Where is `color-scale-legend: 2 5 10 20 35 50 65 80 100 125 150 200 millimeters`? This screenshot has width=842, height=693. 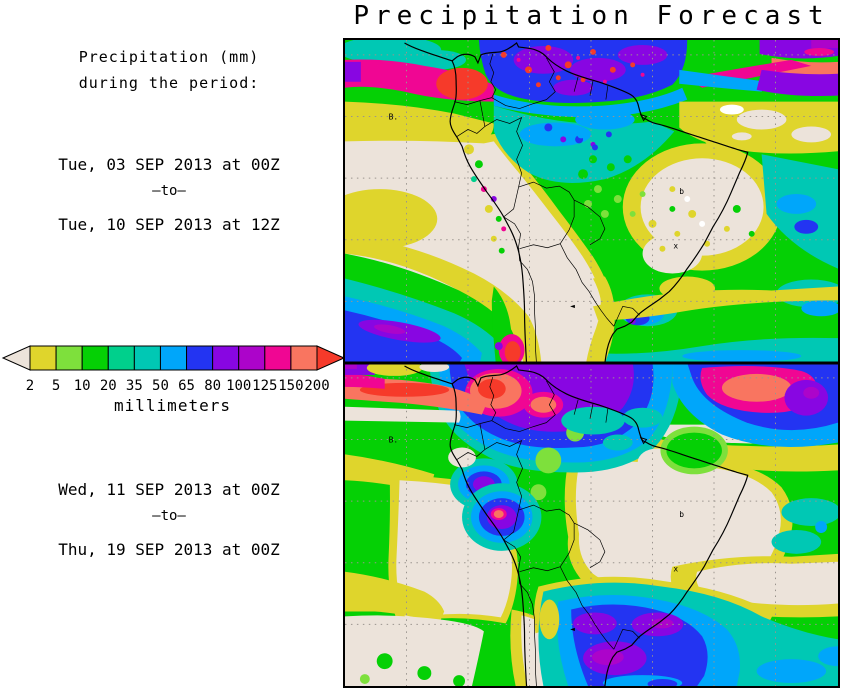
color-scale-legend: 2 5 10 20 35 50 65 80 100 125 150 200 millimeters is located at coordinates (173, 379).